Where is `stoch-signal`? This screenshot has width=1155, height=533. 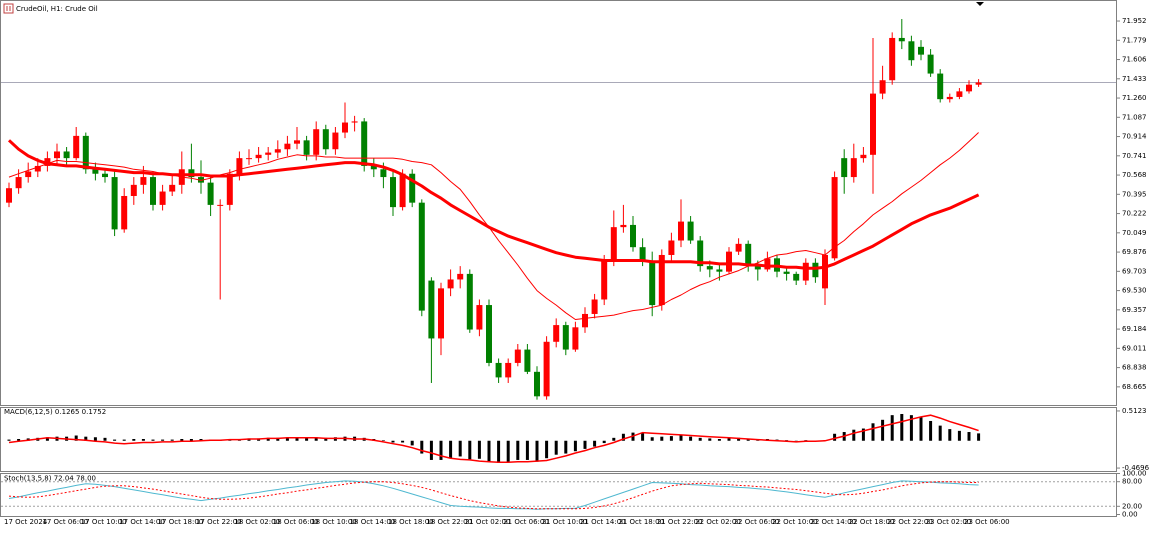
stoch-signal is located at coordinates (493, 495).